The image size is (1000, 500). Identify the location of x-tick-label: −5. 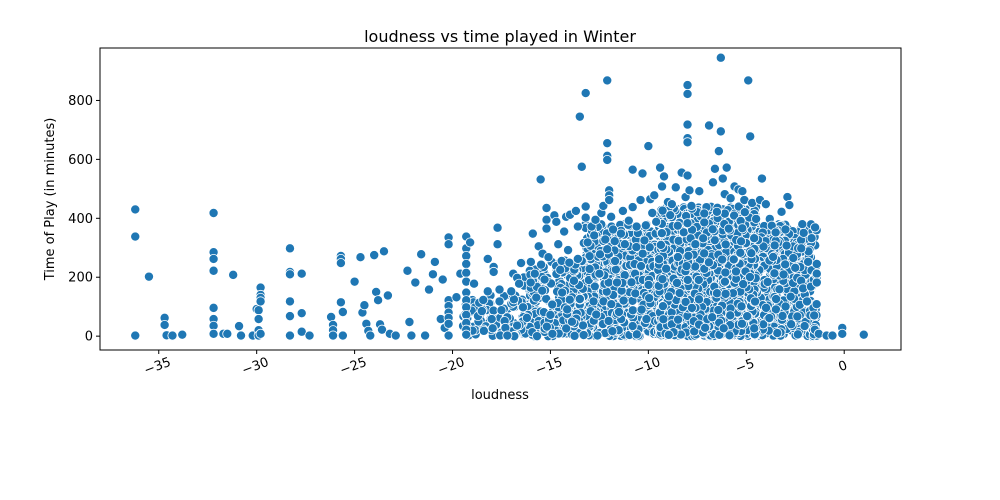
(745, 366).